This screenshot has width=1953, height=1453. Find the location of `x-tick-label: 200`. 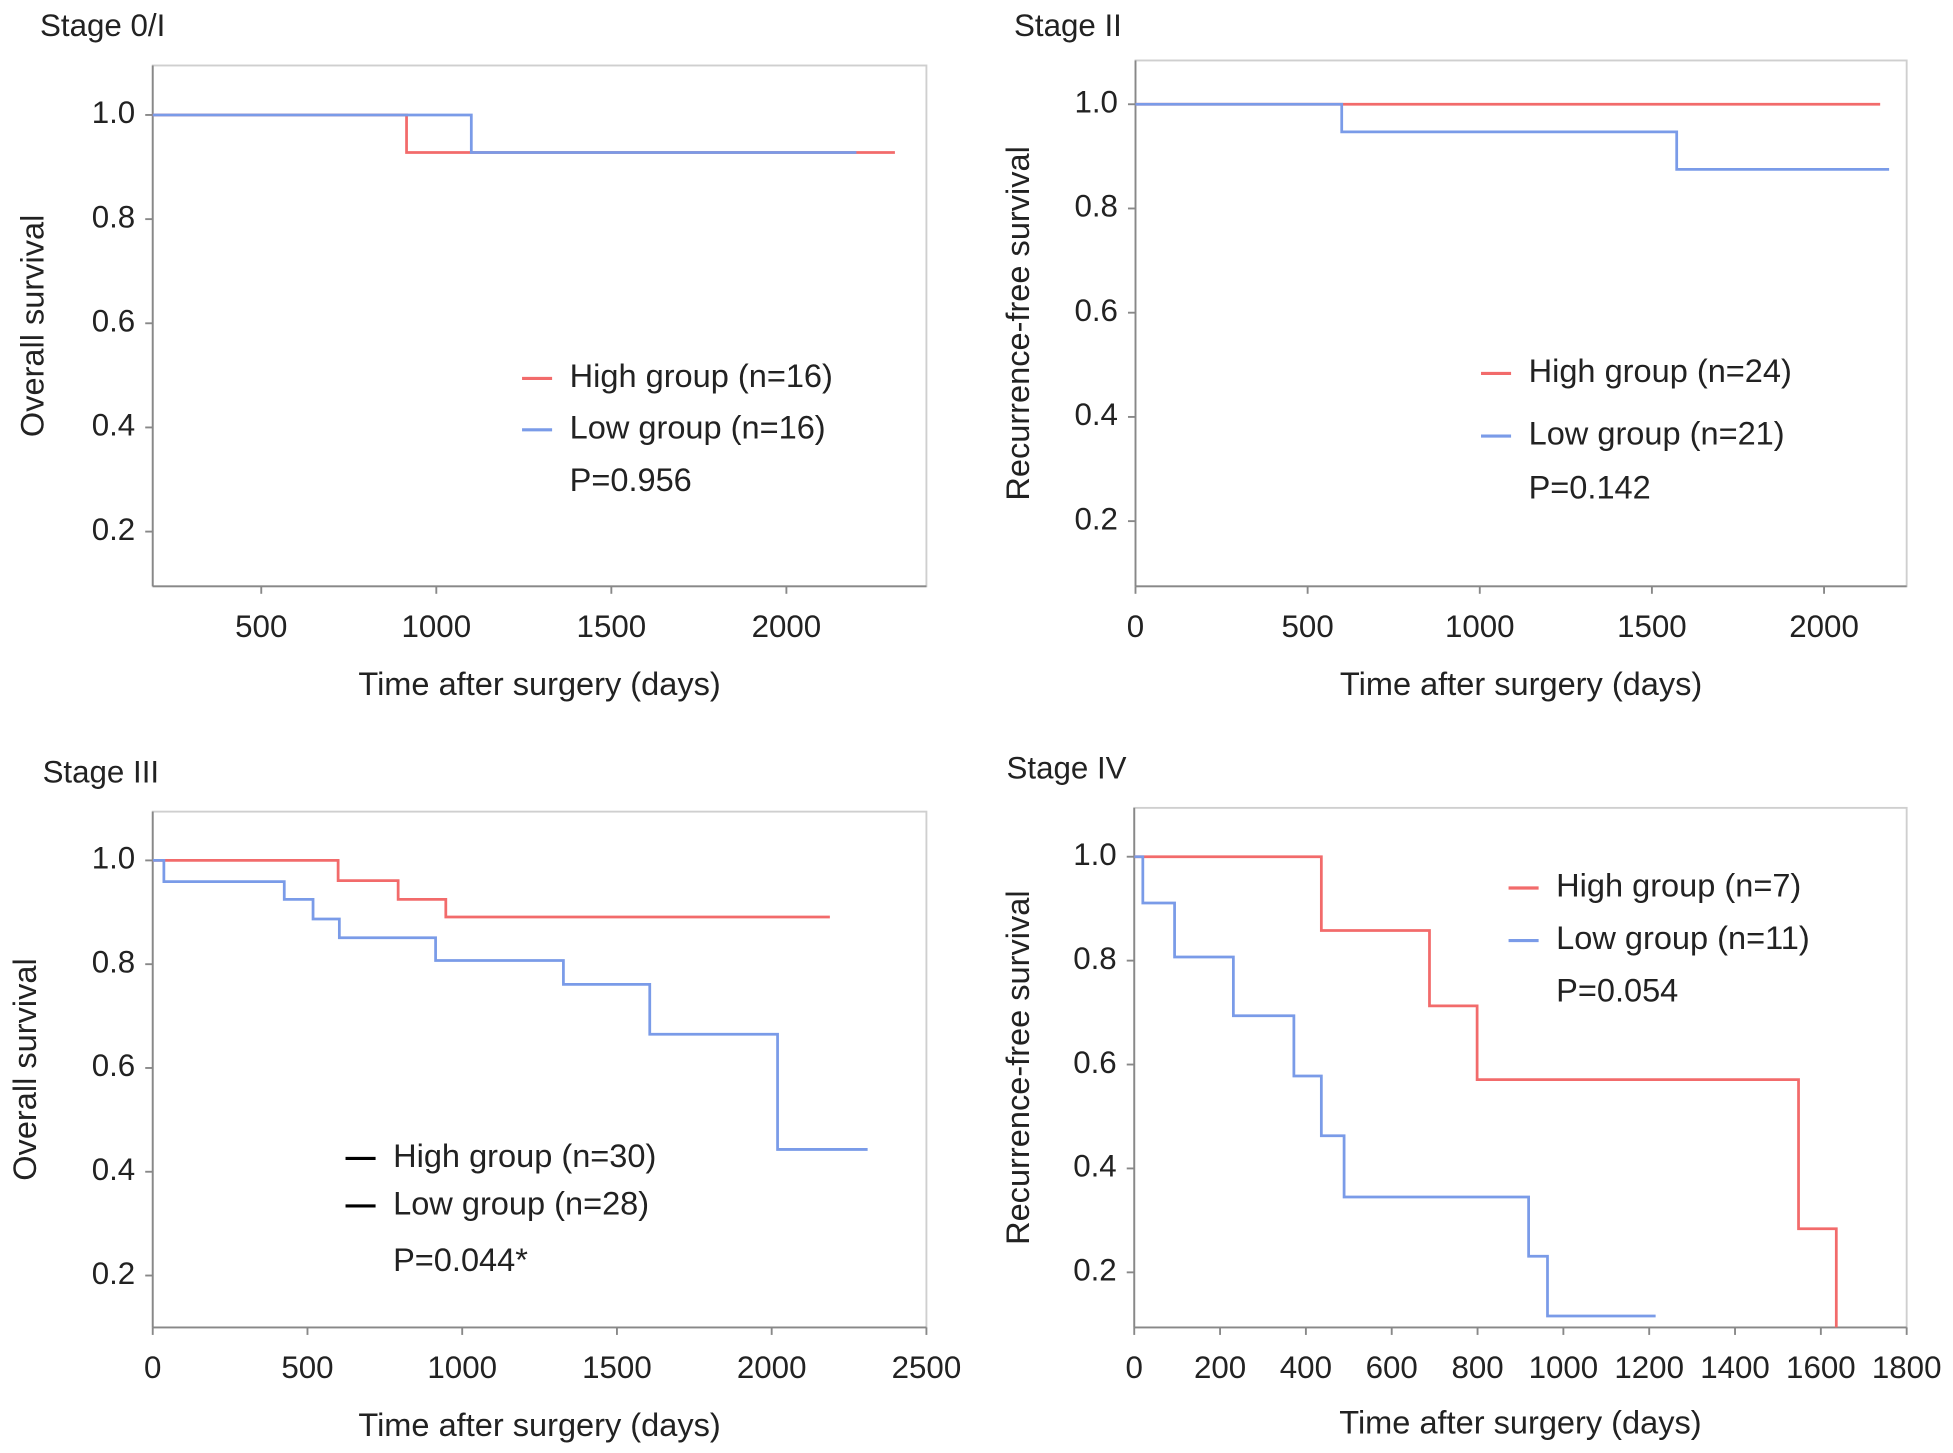

x-tick-label: 200 is located at coordinates (1220, 1367).